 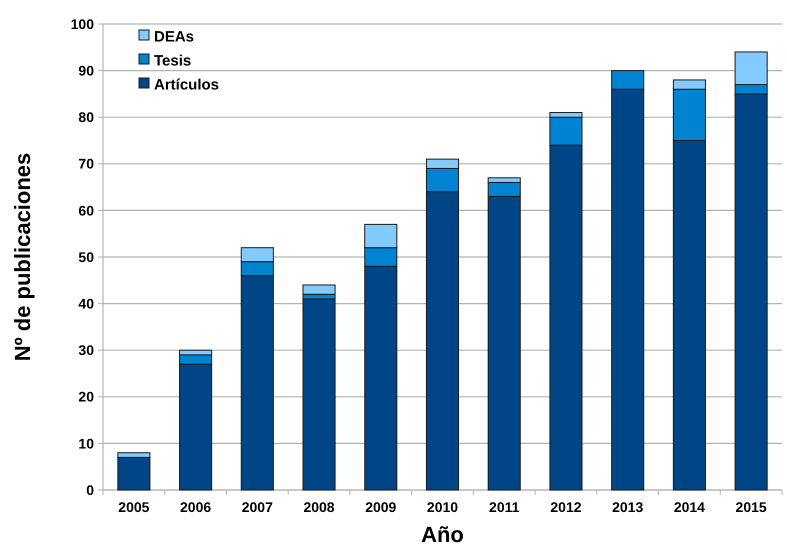 I want to click on y-tick-label: 30, so click(x=86, y=350).